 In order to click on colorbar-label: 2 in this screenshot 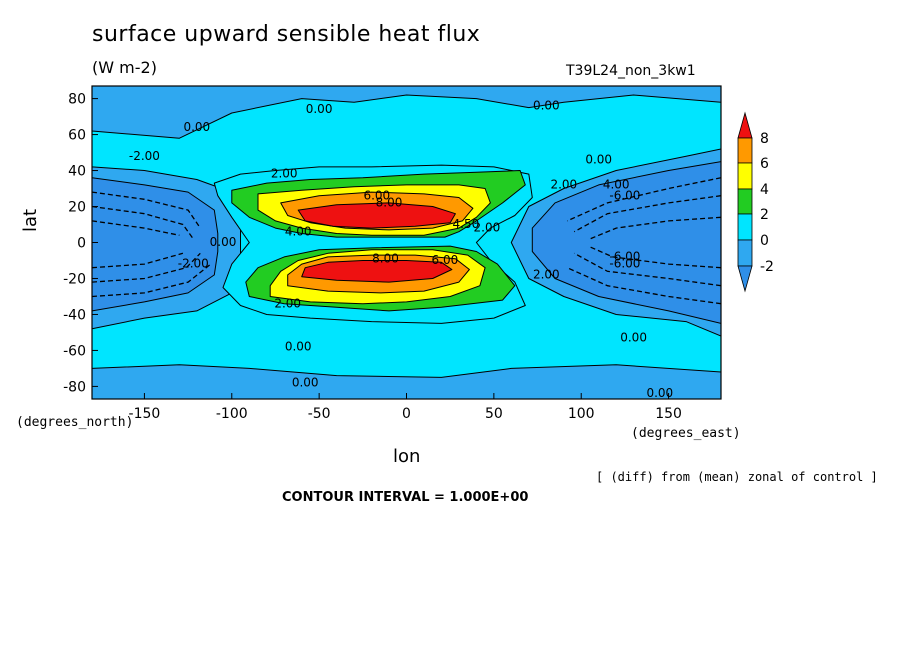, I will do `click(764, 215)`.